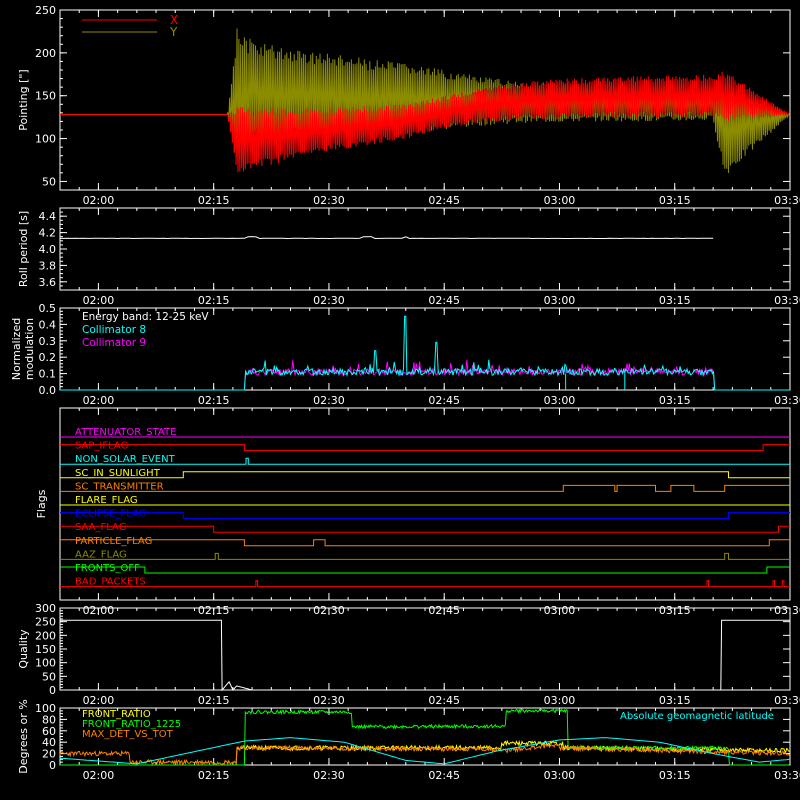 This screenshot has height=800, width=800. Describe the element at coordinates (425, 543) in the screenshot. I see `flag-line-particle-flag` at that location.